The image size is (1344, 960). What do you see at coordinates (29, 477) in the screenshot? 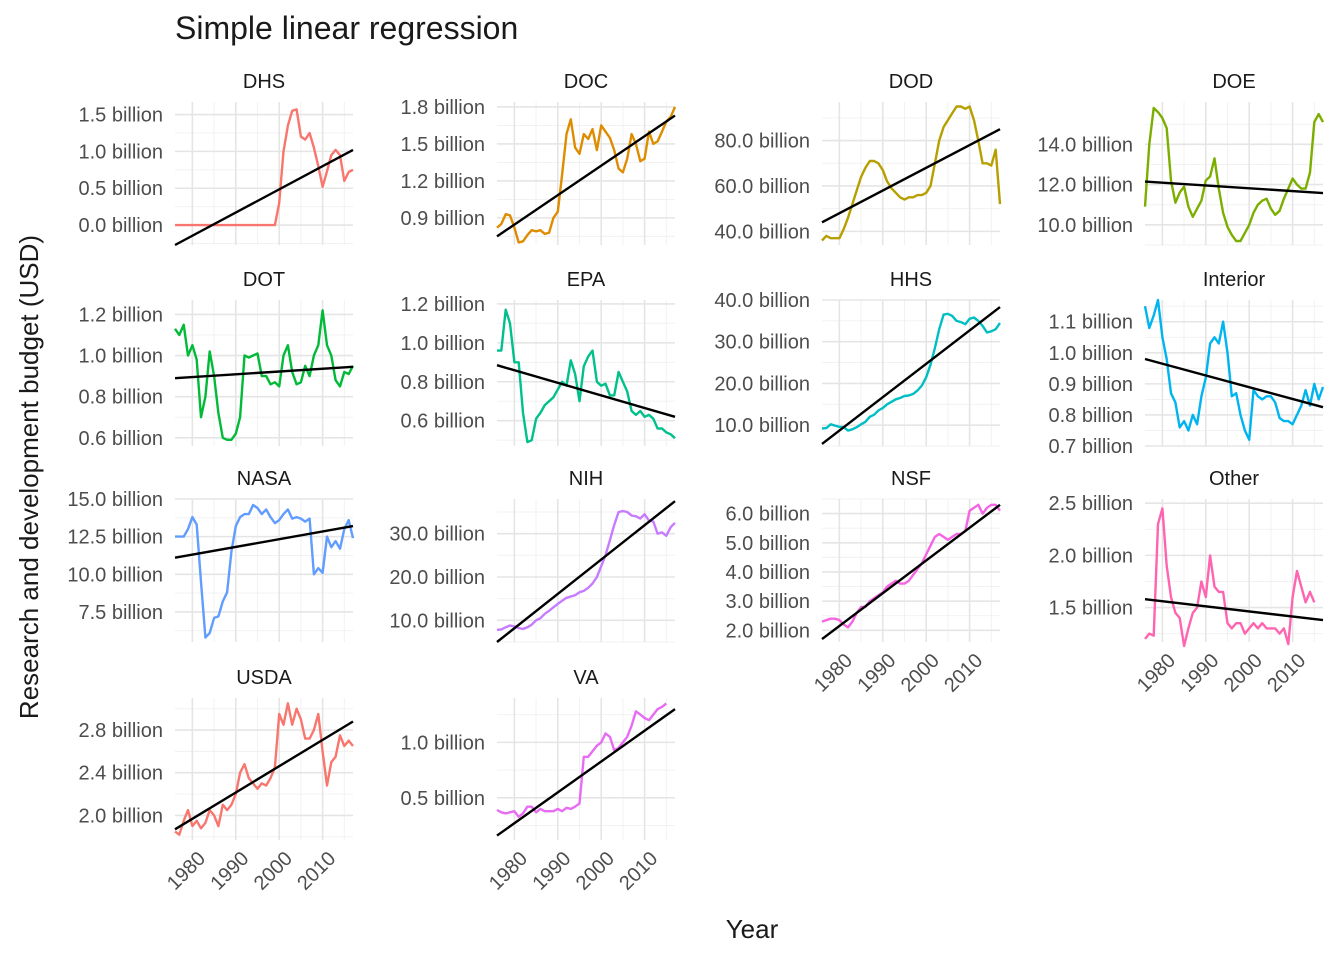
I see `y-axis-title: Research and development budget (USD)` at bounding box center [29, 477].